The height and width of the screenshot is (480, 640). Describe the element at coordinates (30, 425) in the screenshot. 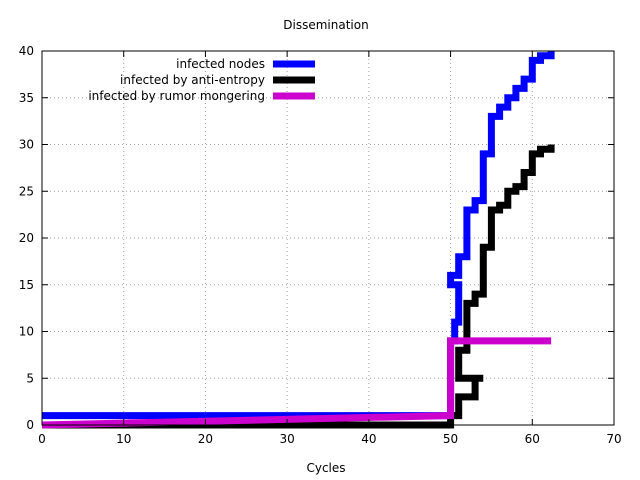

I see `y-tick-label: 0` at that location.